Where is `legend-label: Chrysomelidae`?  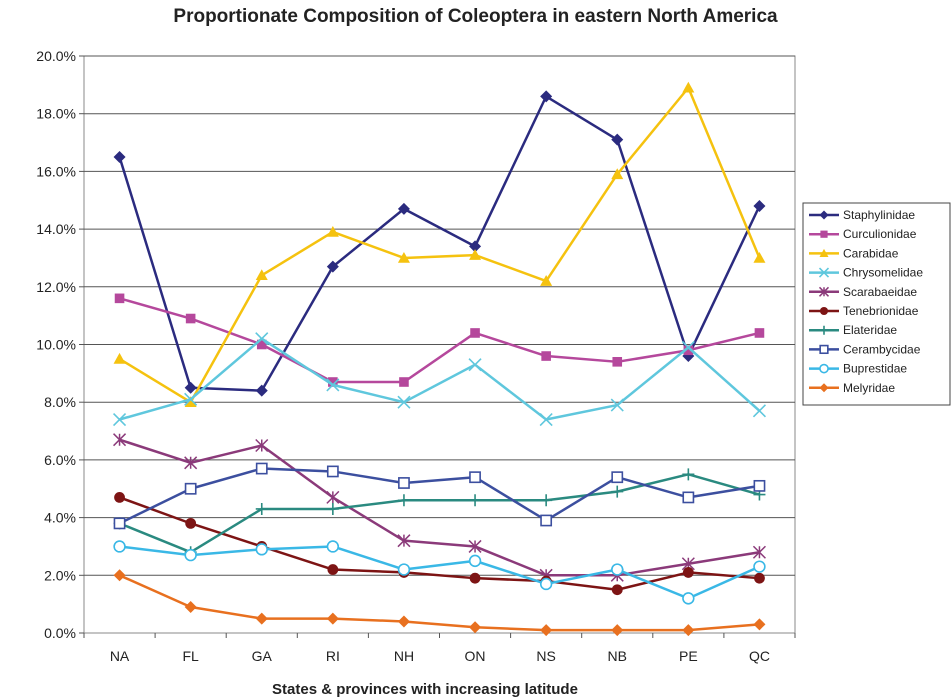
legend-label: Chrysomelidae is located at coordinates (883, 273).